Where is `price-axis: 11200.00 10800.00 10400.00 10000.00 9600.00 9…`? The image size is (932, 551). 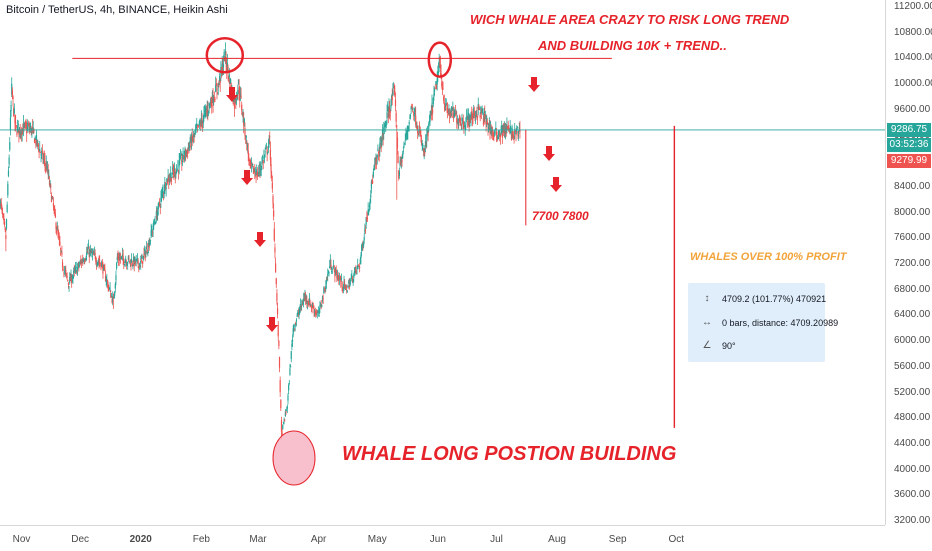
price-axis: 11200.00 10800.00 10400.00 10000.00 9600.00 9… is located at coordinates (908, 263).